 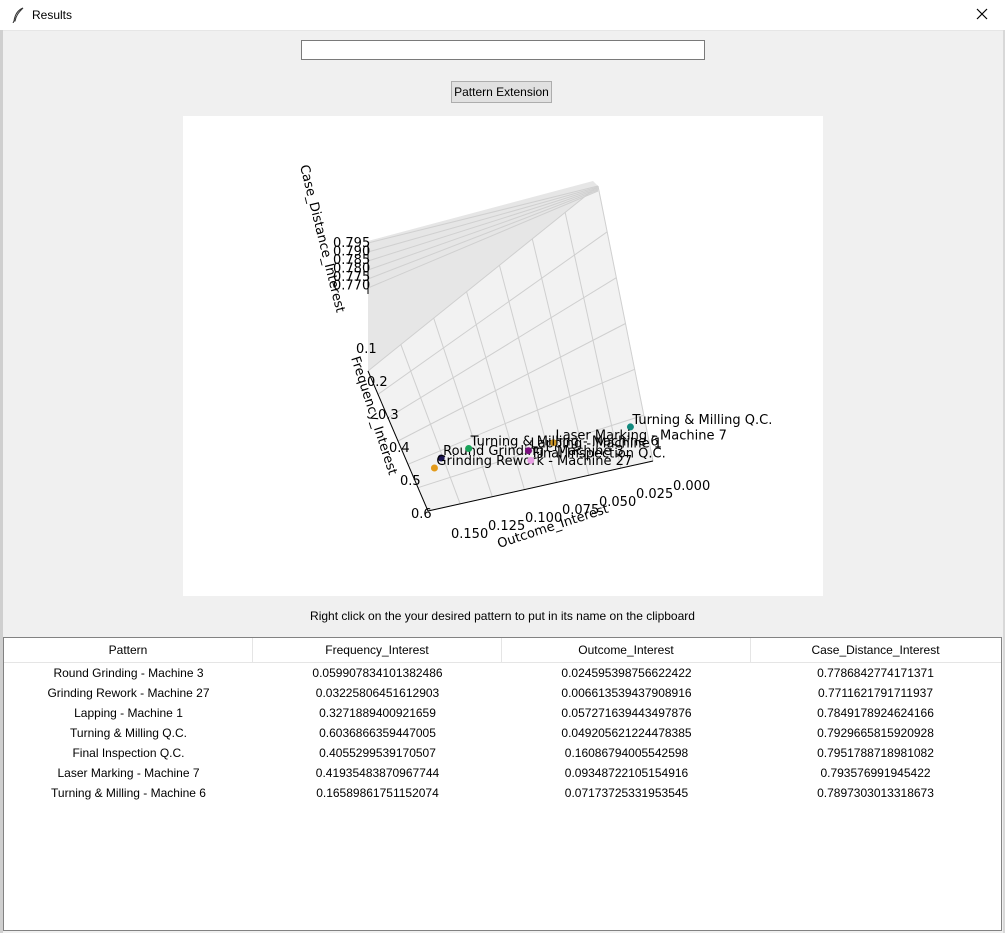 What do you see at coordinates (410, 481) in the screenshot?
I see `y-tick-label: 0.5` at bounding box center [410, 481].